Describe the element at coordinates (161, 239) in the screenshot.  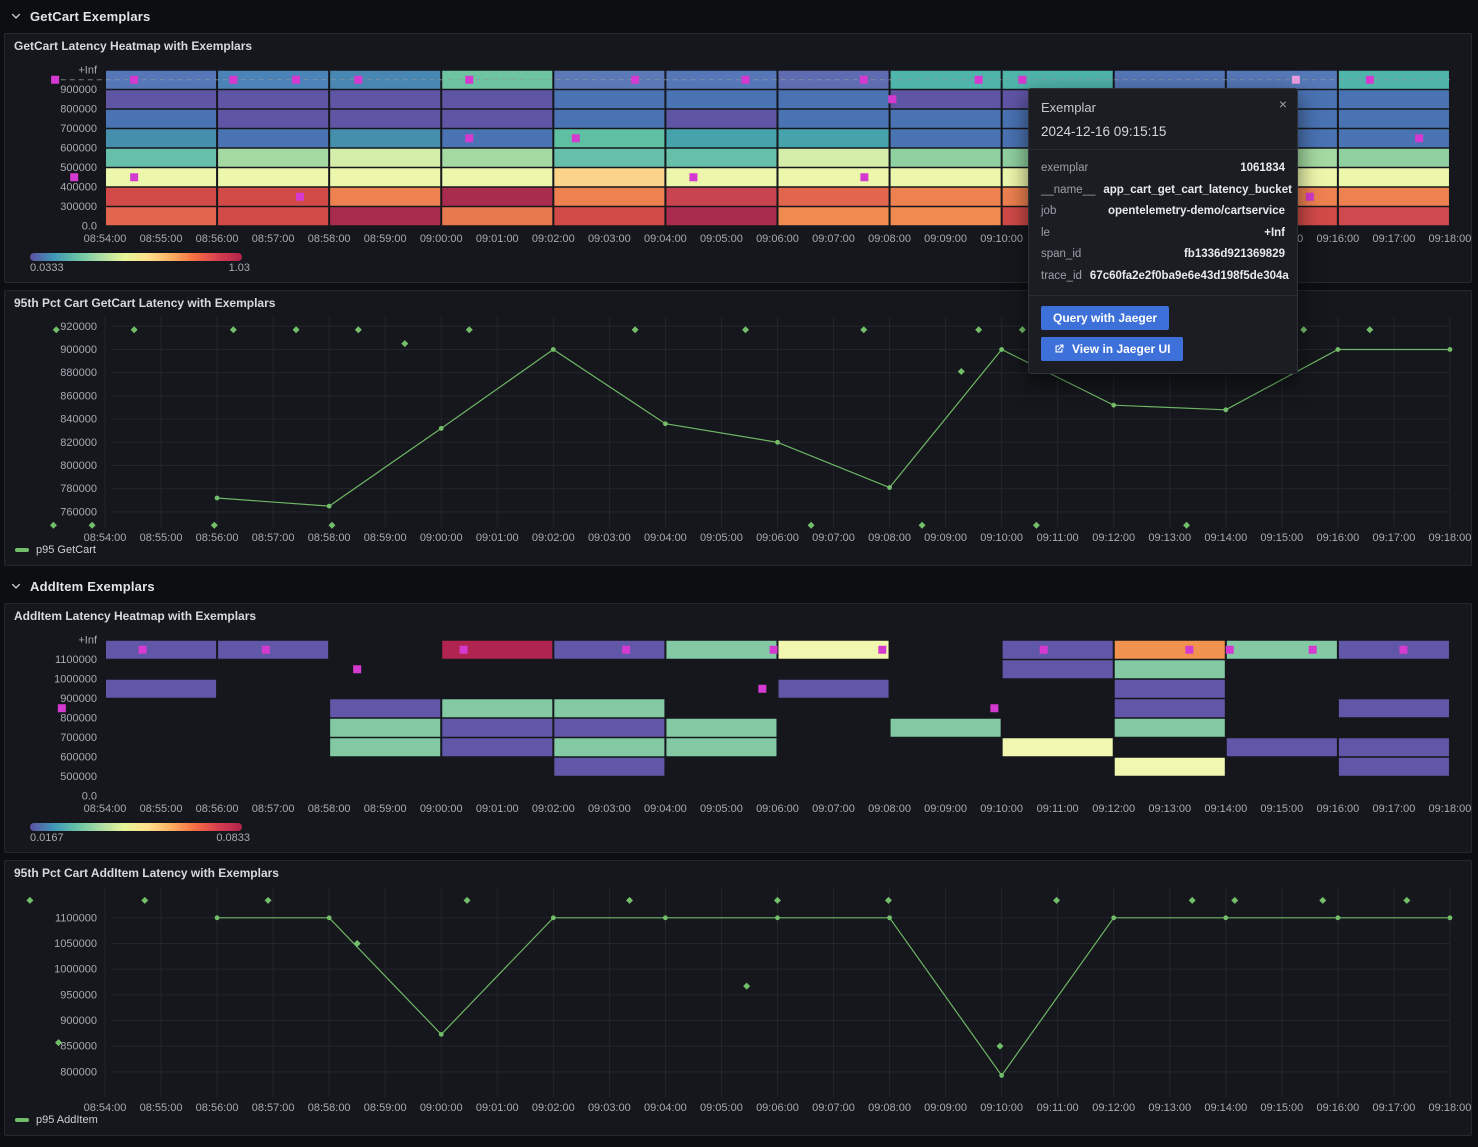
I see `svg-text: 08:55:00` at that location.